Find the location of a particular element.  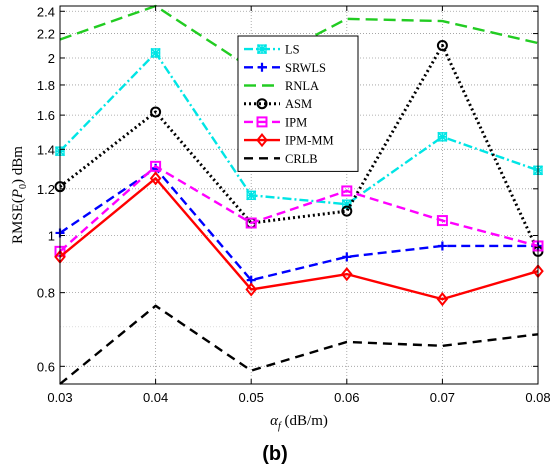

x-tick-label: 0.08 is located at coordinates (537, 397).